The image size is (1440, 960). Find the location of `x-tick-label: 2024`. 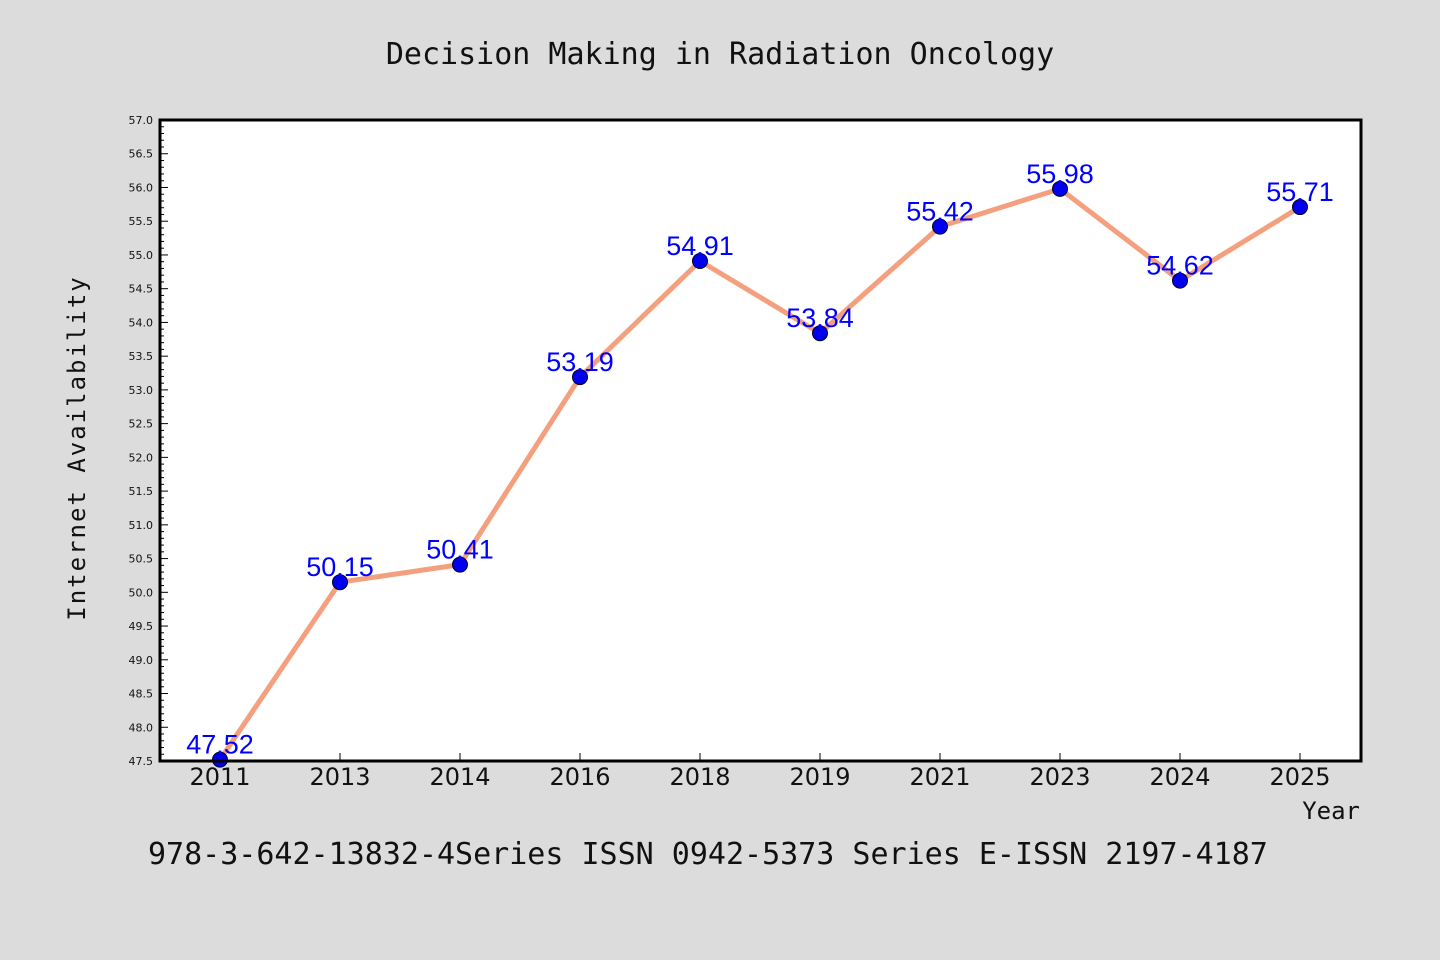

x-tick-label: 2024 is located at coordinates (1179, 777).